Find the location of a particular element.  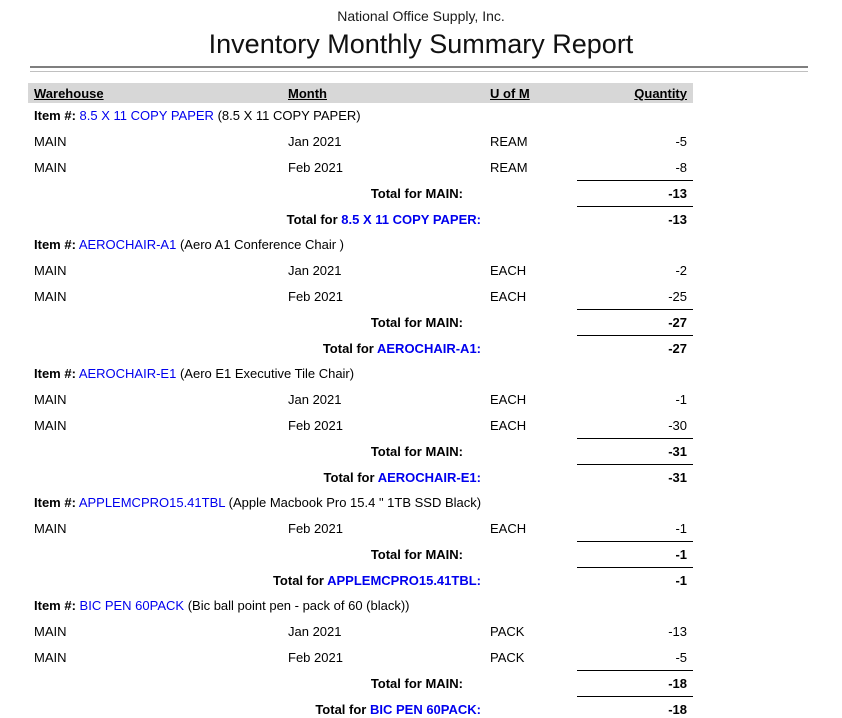

item-total-quantity: -18 is located at coordinates (635, 706).